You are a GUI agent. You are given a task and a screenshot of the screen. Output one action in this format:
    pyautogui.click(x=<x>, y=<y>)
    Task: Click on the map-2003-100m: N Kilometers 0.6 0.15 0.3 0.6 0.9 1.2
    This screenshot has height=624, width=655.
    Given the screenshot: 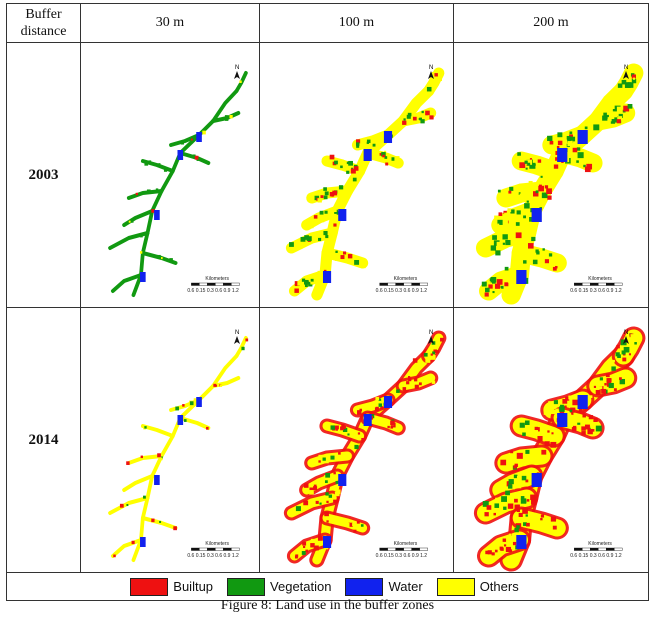 What is the action you would take?
    pyautogui.click(x=356, y=175)
    